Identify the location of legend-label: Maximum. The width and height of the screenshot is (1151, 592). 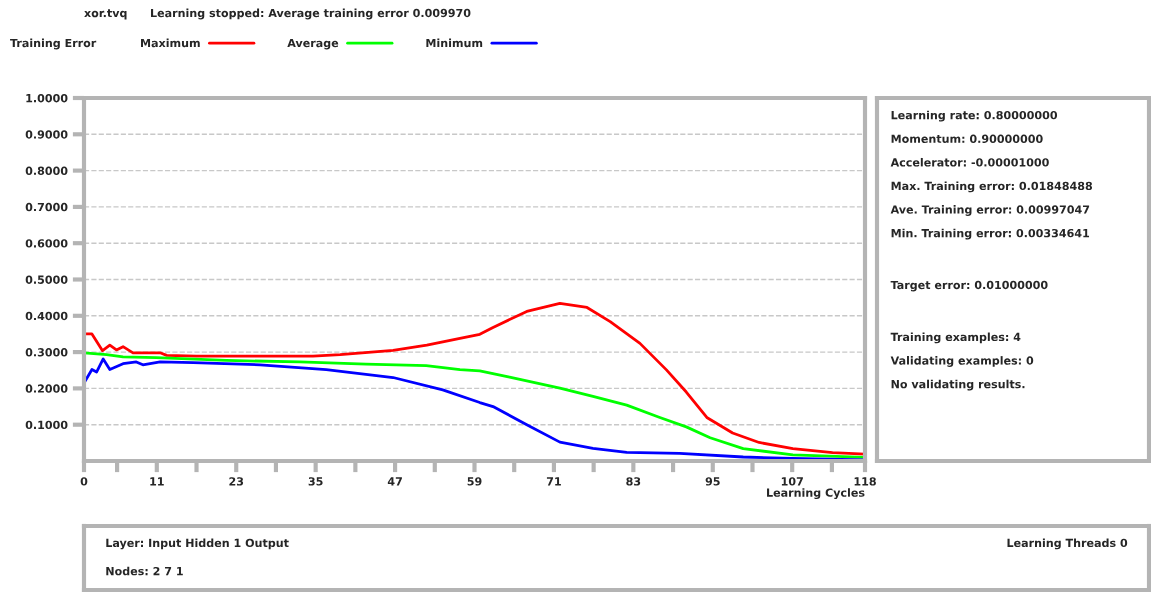
(170, 43).